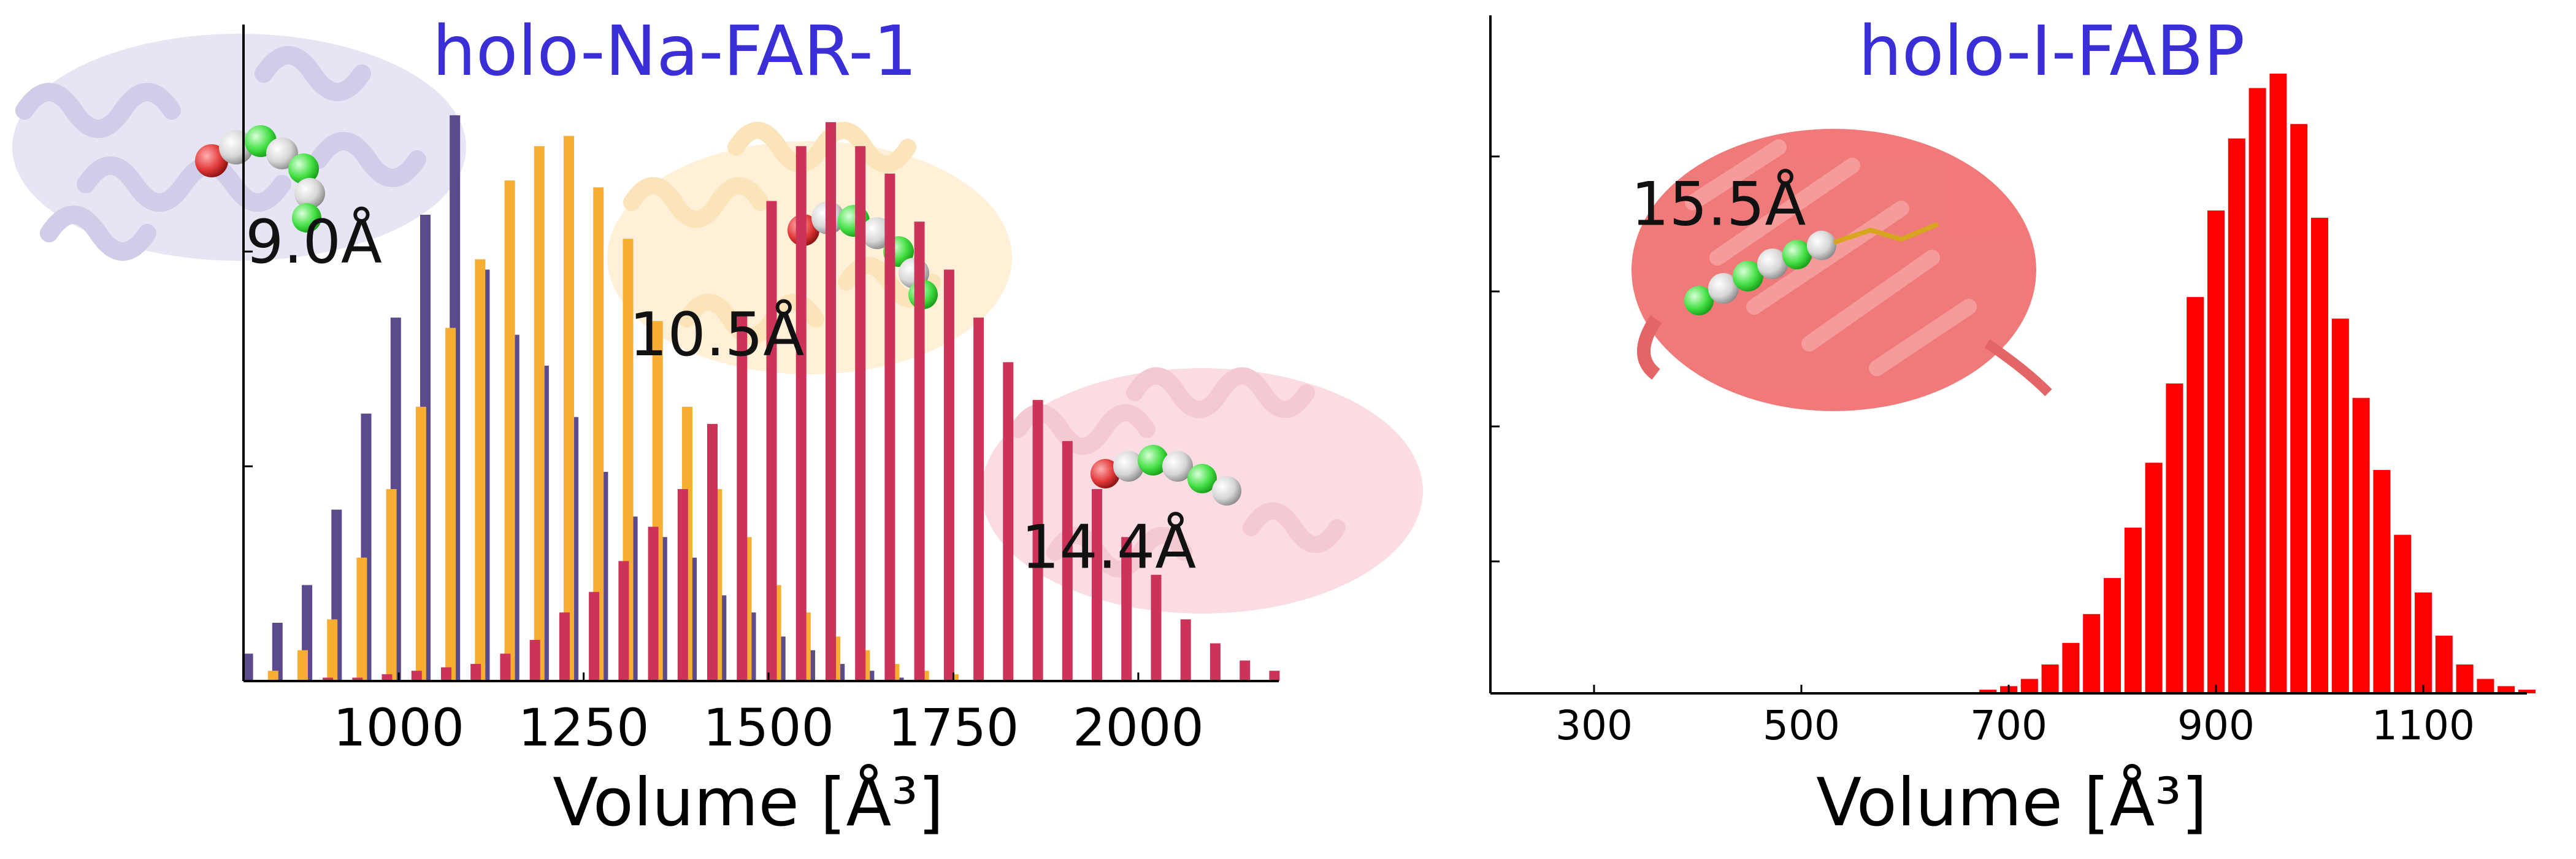  Describe the element at coordinates (2216, 725) in the screenshot. I see `x-tick-label: 900` at that location.